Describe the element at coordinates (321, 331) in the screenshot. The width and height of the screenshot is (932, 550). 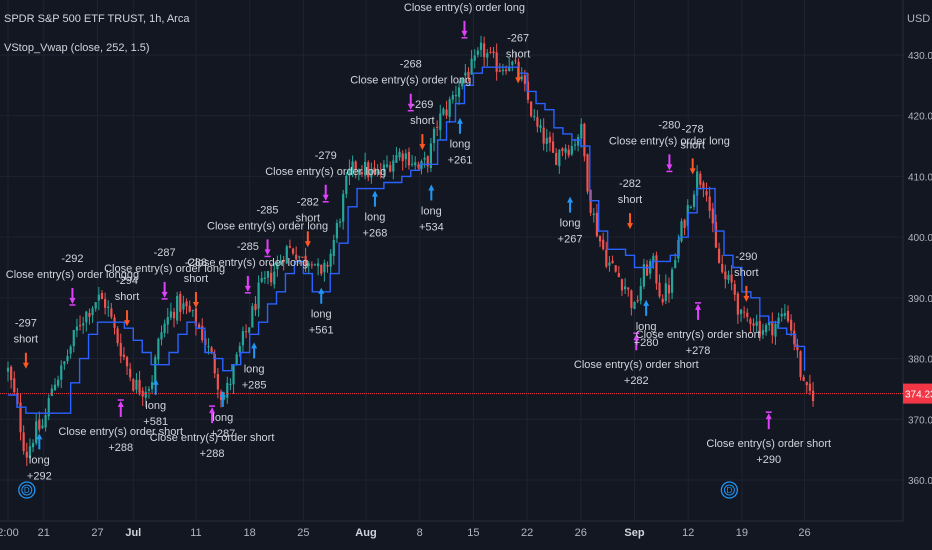
I see `long-signal-label: +561` at that location.